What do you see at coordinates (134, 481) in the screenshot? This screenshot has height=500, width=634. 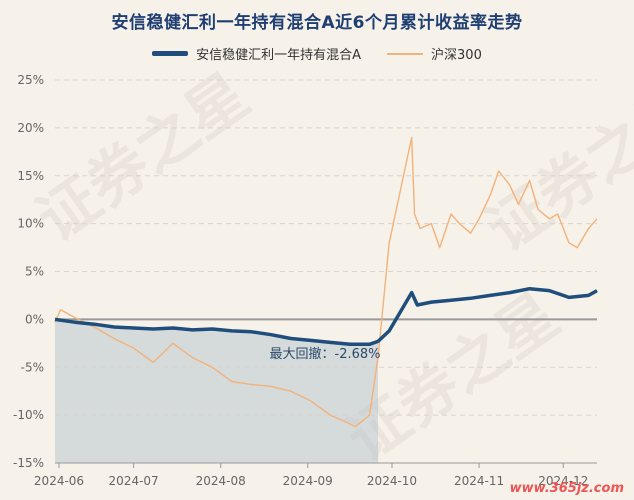 I see `x-tick-label: 2024-07` at bounding box center [134, 481].